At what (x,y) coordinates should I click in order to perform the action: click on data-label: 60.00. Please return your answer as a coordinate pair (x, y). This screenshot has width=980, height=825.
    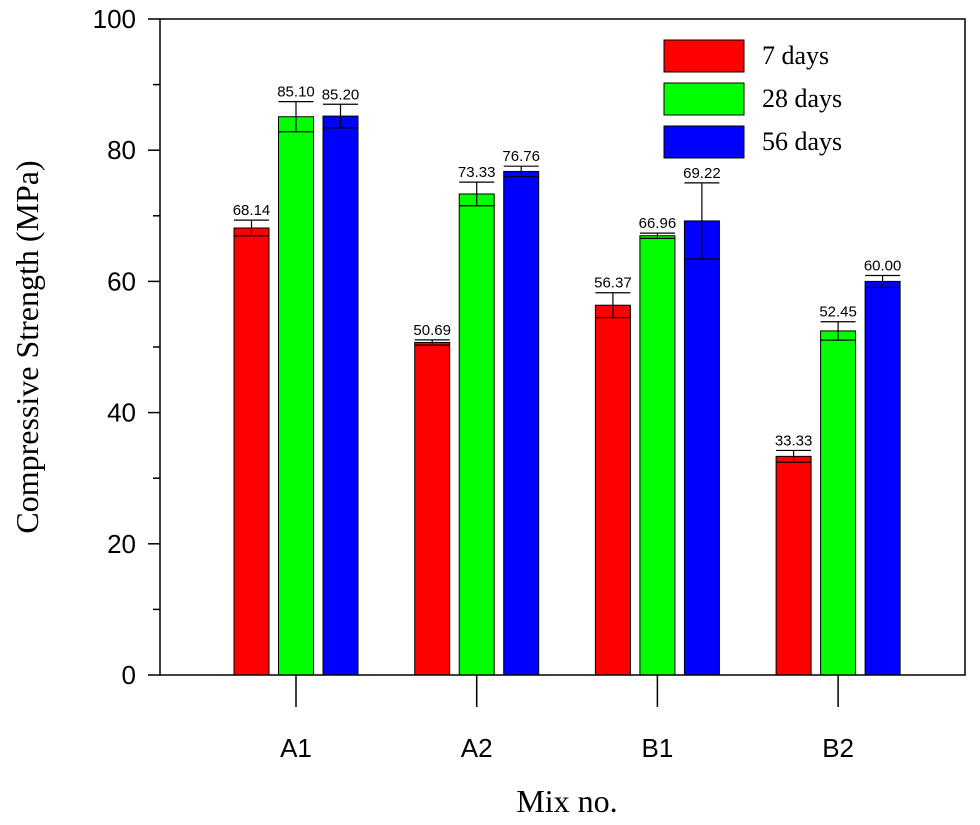
    Looking at the image, I should click on (883, 265).